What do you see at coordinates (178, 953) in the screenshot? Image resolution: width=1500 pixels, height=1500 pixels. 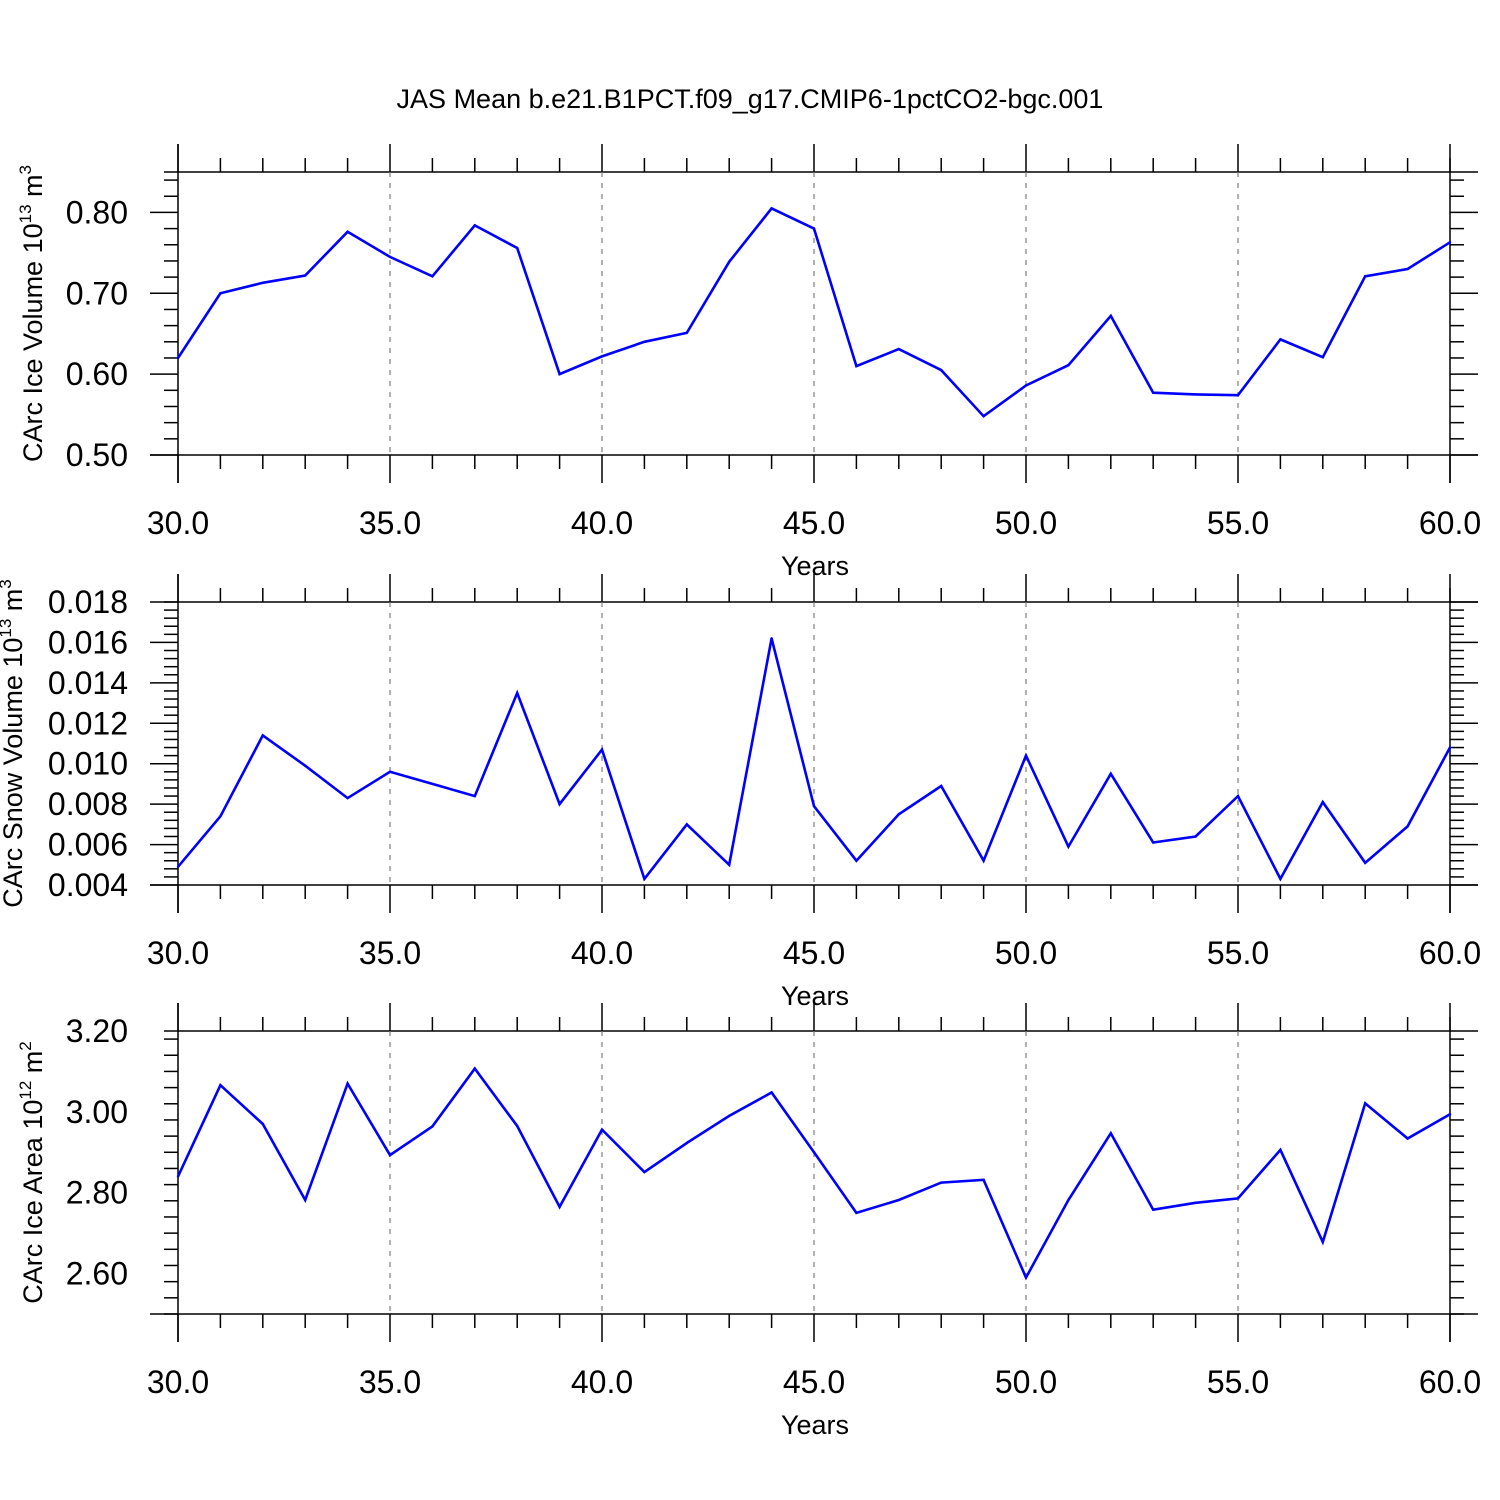 I see `x-tick-label: 30.0` at bounding box center [178, 953].